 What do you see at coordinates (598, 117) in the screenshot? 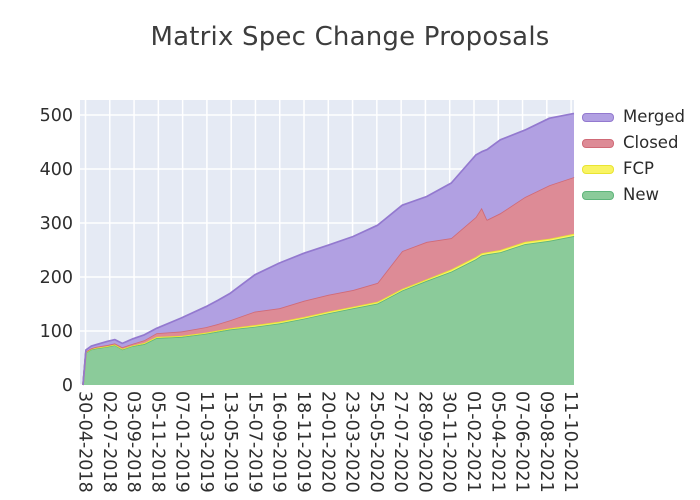
I see `legend-swatch-merged` at bounding box center [598, 117].